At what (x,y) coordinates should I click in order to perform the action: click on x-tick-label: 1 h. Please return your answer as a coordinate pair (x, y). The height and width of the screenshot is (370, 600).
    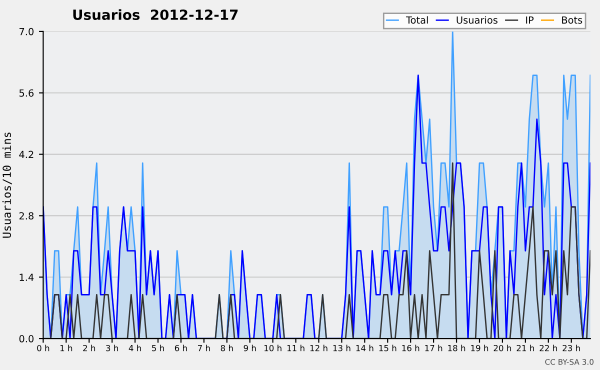
    Looking at the image, I should click on (66, 348).